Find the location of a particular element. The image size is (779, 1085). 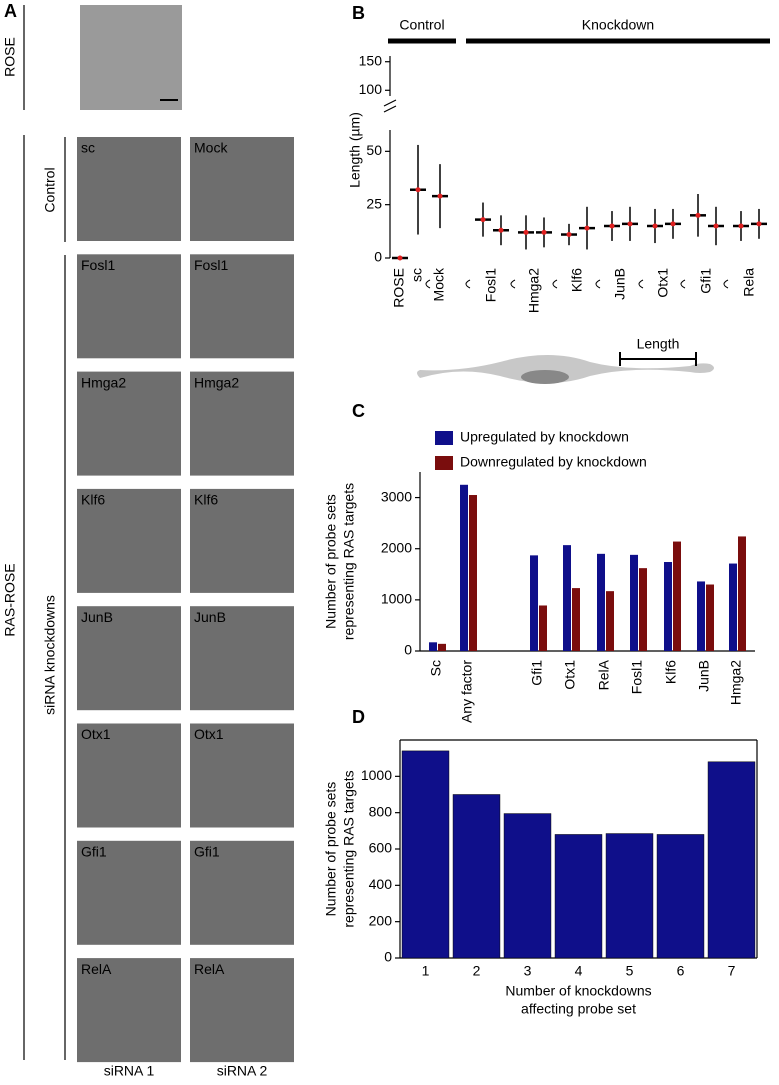

x-tick-label: Any factor is located at coordinates (467, 691).